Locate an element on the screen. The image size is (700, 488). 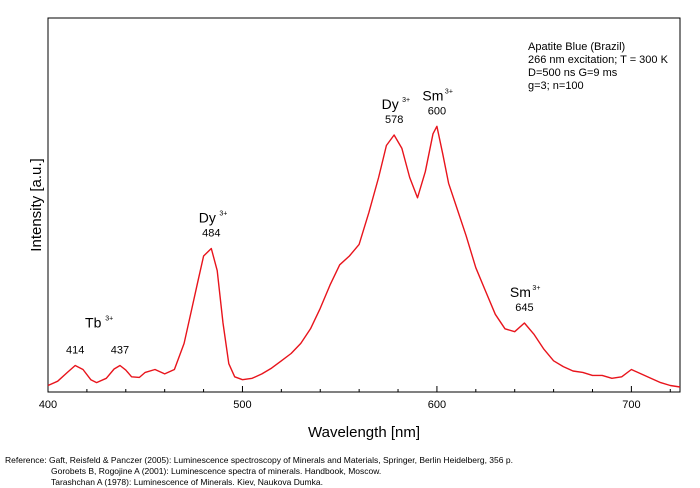
x-tick-group: 400 500 600 700 is located at coordinates (355, 398).